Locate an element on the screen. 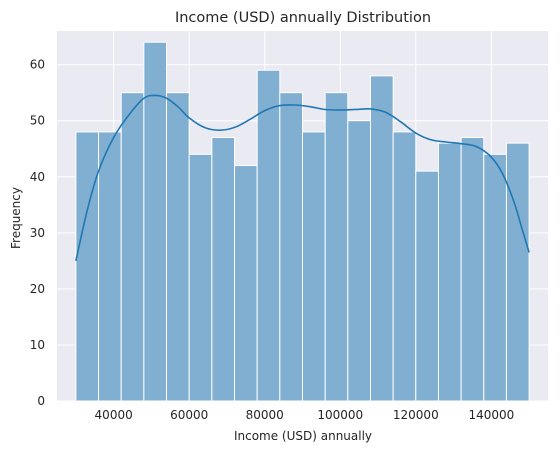 The height and width of the screenshot is (453, 560). x-tick-label: 40000 is located at coordinates (114, 415).